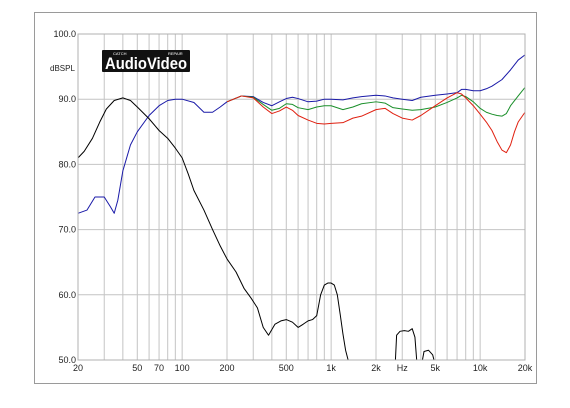 The width and height of the screenshot is (570, 408). Describe the element at coordinates (226, 368) in the screenshot. I see `x-tick-label: 200` at that location.